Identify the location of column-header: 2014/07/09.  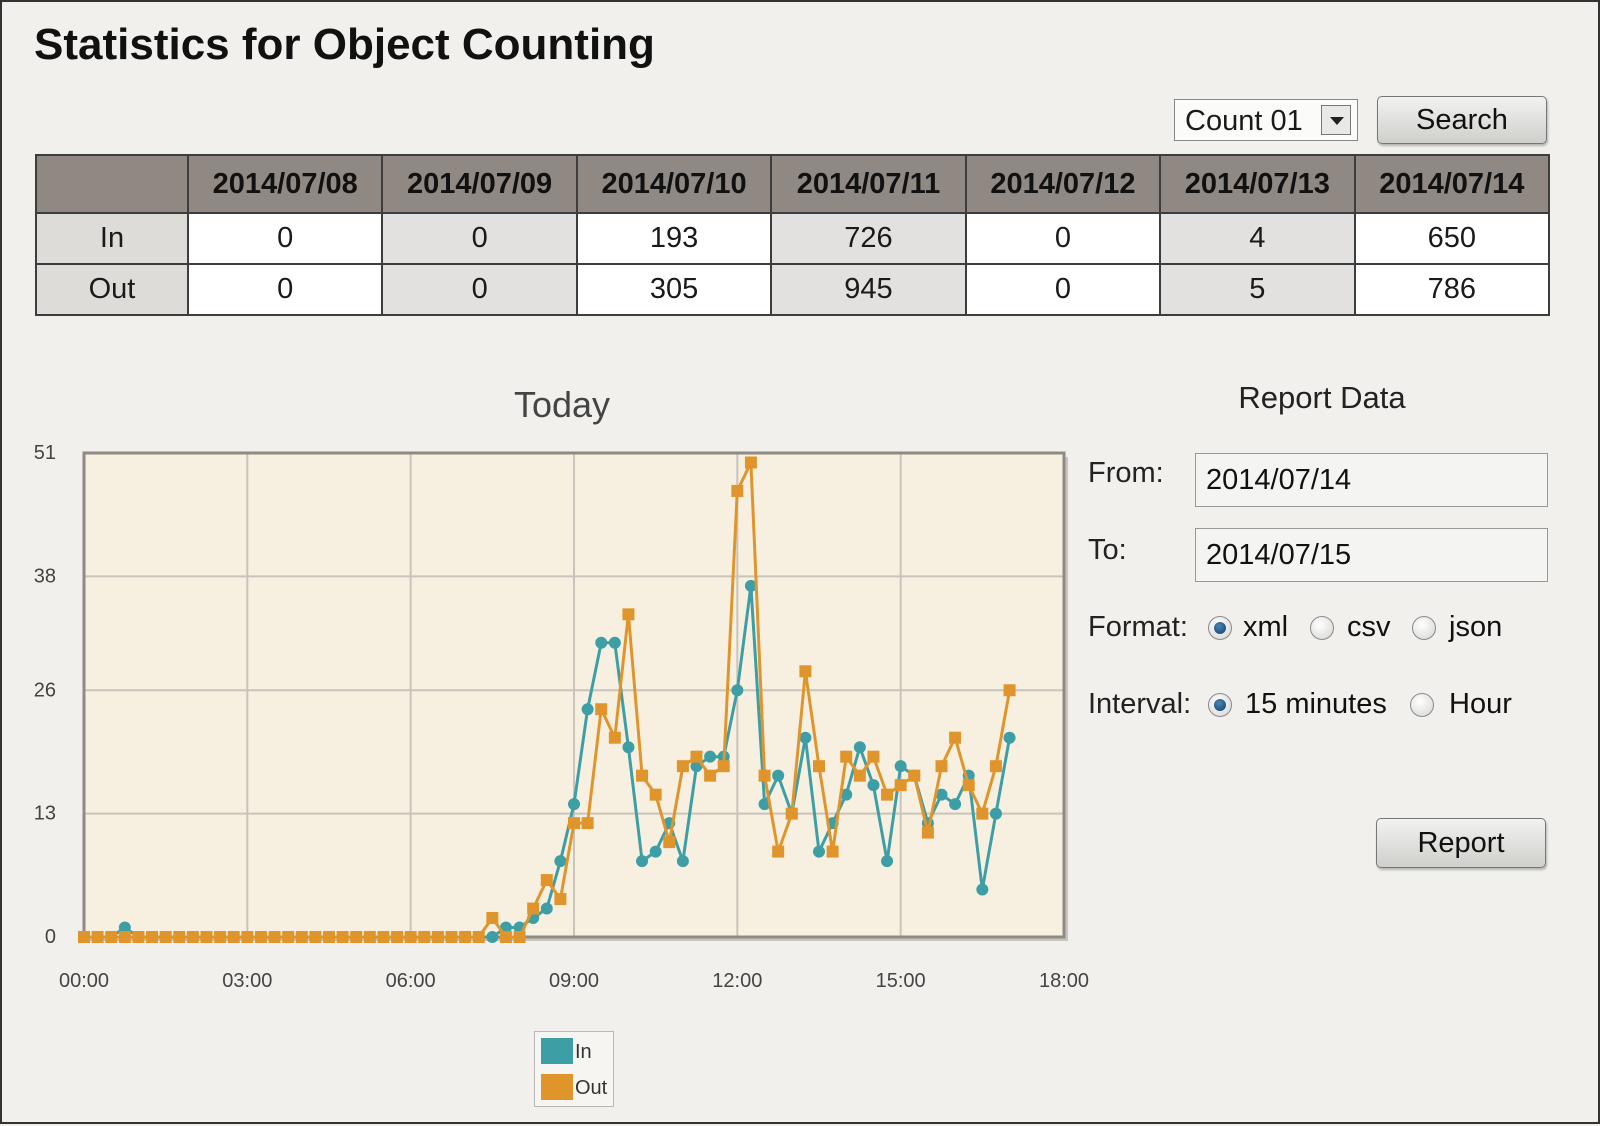
(479, 184).